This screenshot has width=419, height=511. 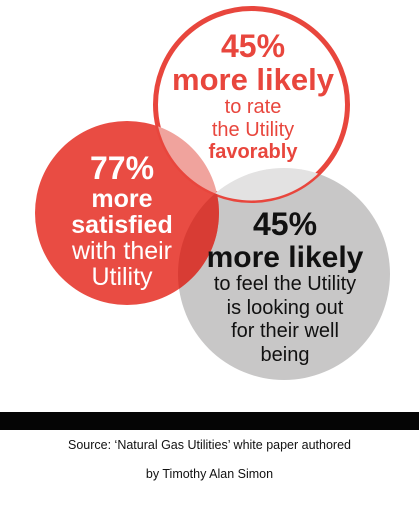 What do you see at coordinates (253, 46) in the screenshot?
I see `top-percent: 45%` at bounding box center [253, 46].